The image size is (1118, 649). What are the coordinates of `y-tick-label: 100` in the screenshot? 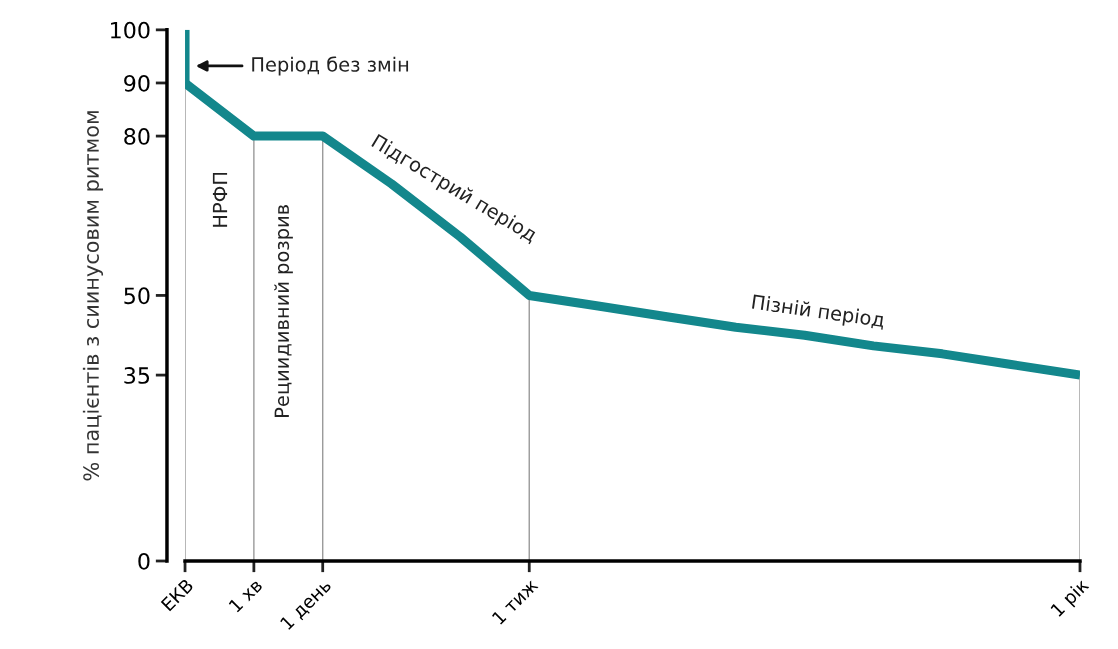 It's located at (130, 30).